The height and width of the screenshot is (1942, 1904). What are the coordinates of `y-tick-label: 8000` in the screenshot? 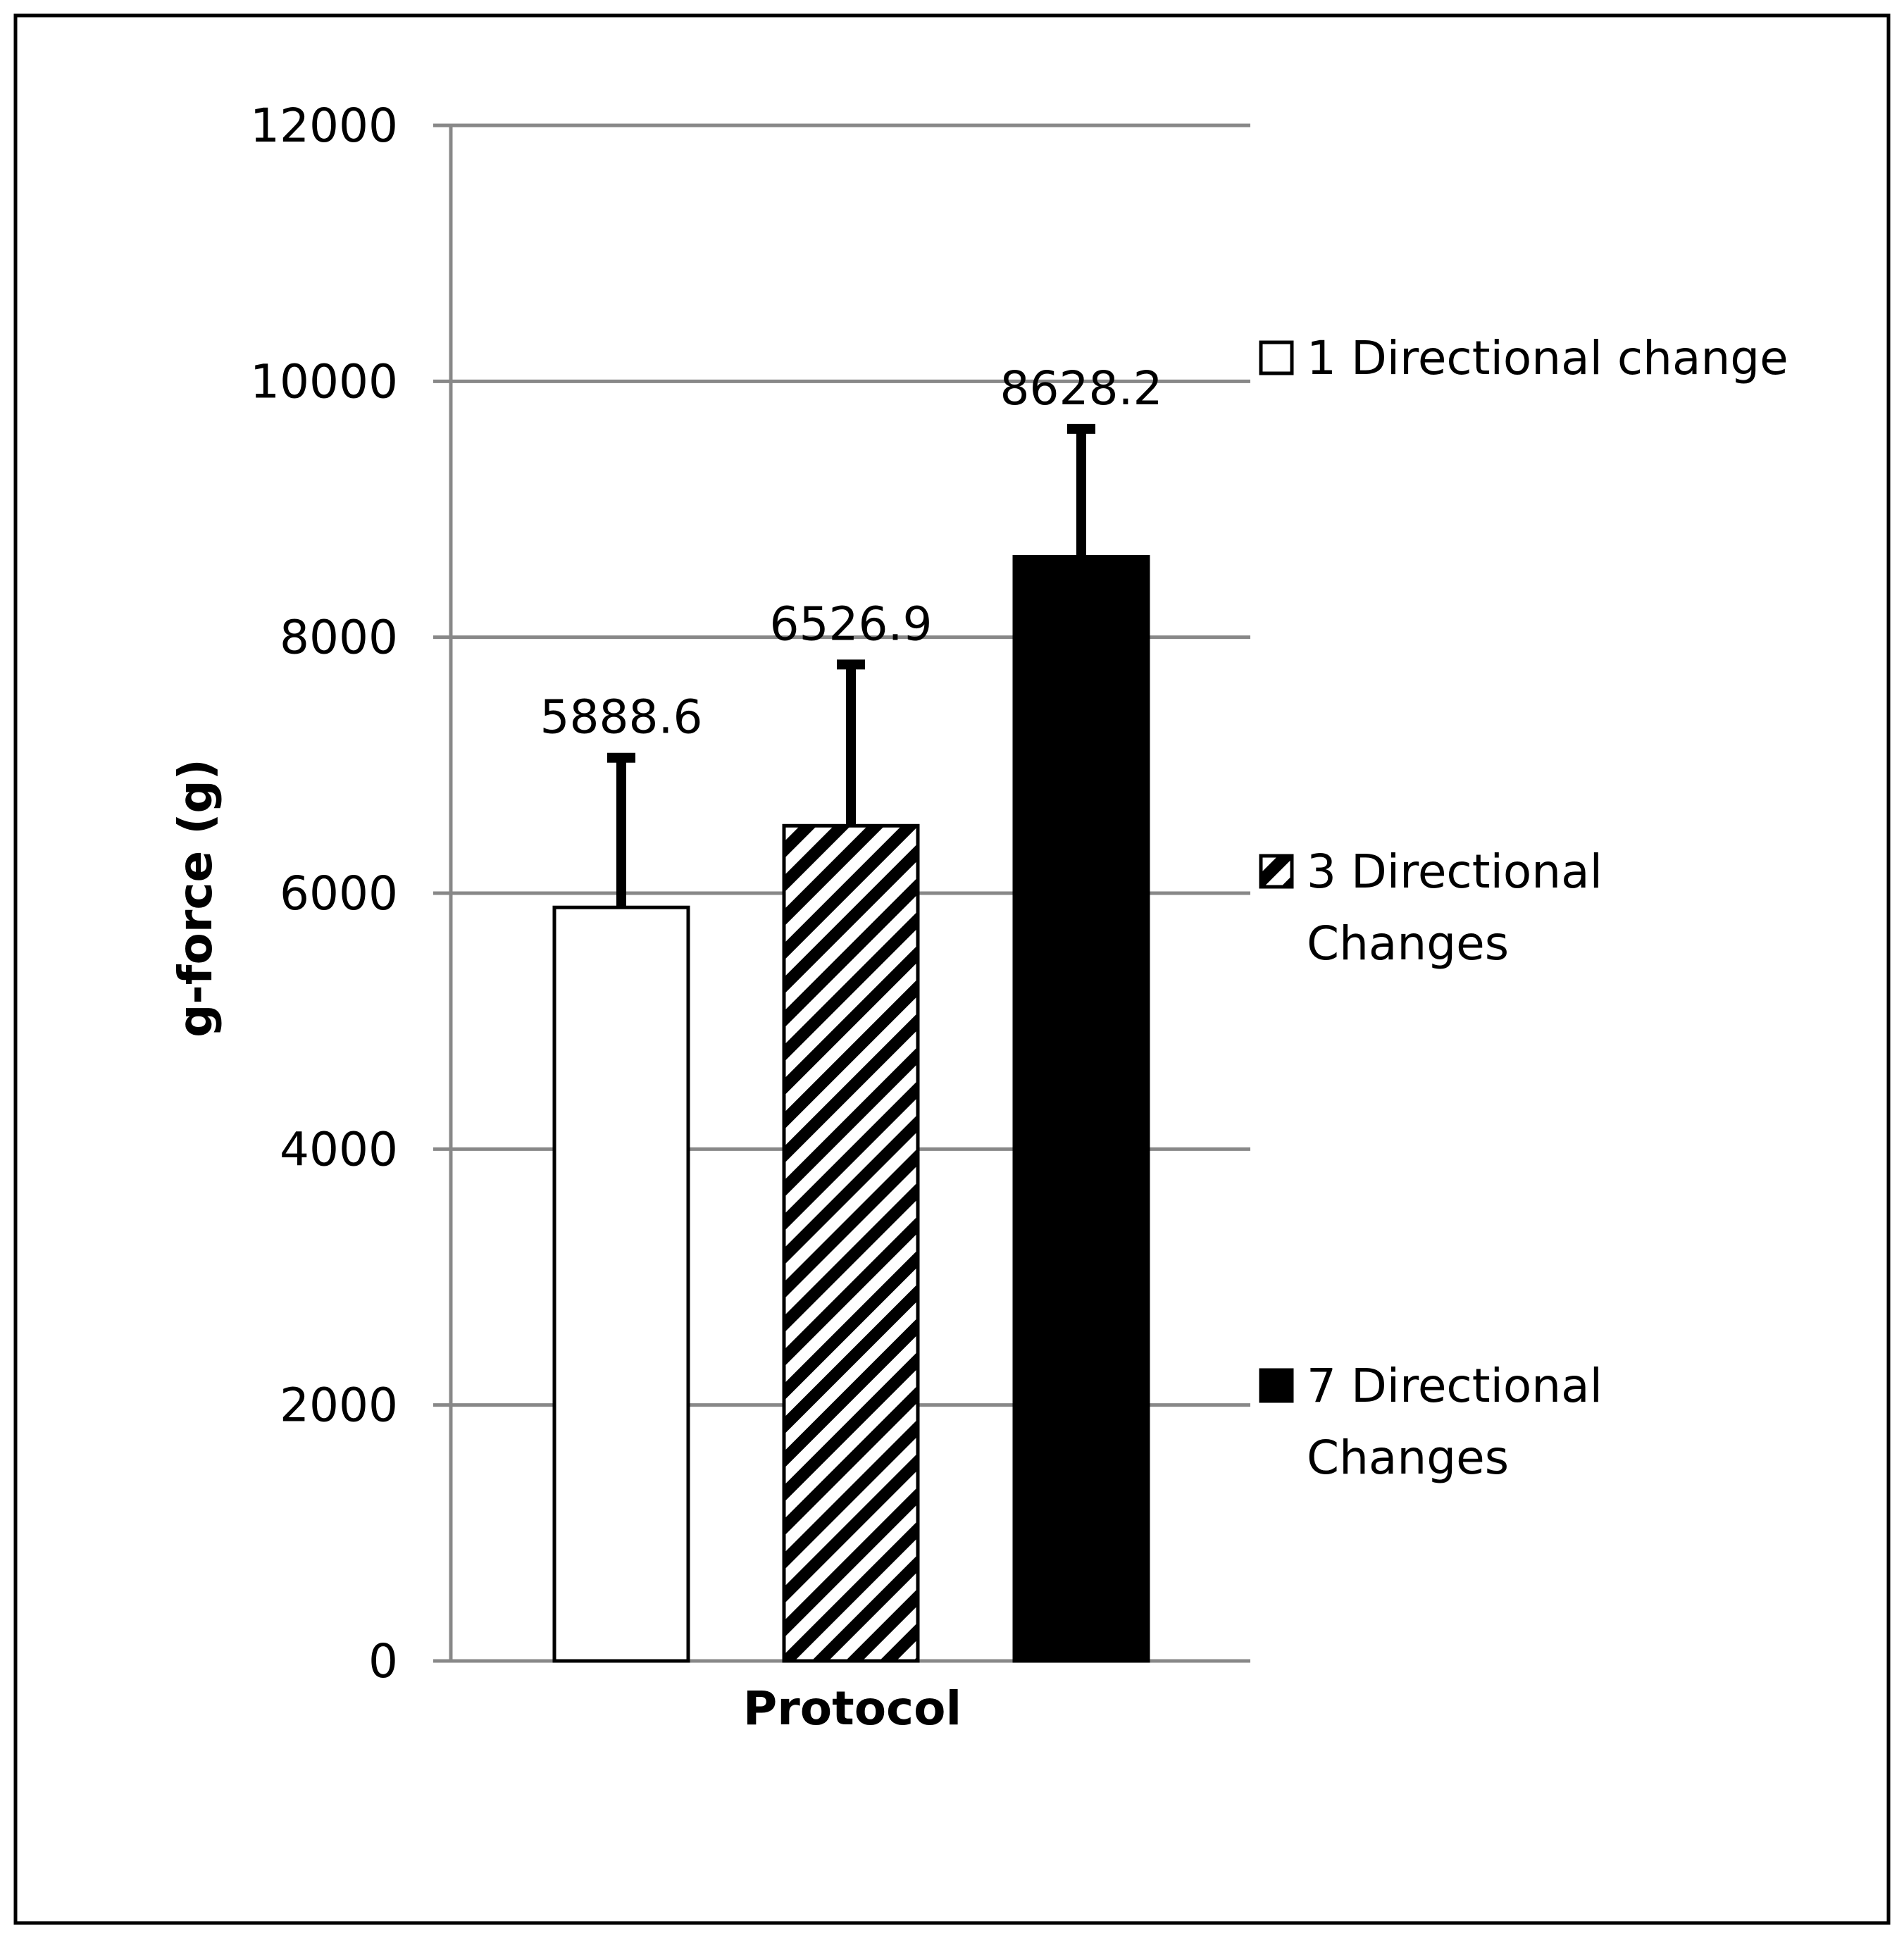 It's located at (339, 638).